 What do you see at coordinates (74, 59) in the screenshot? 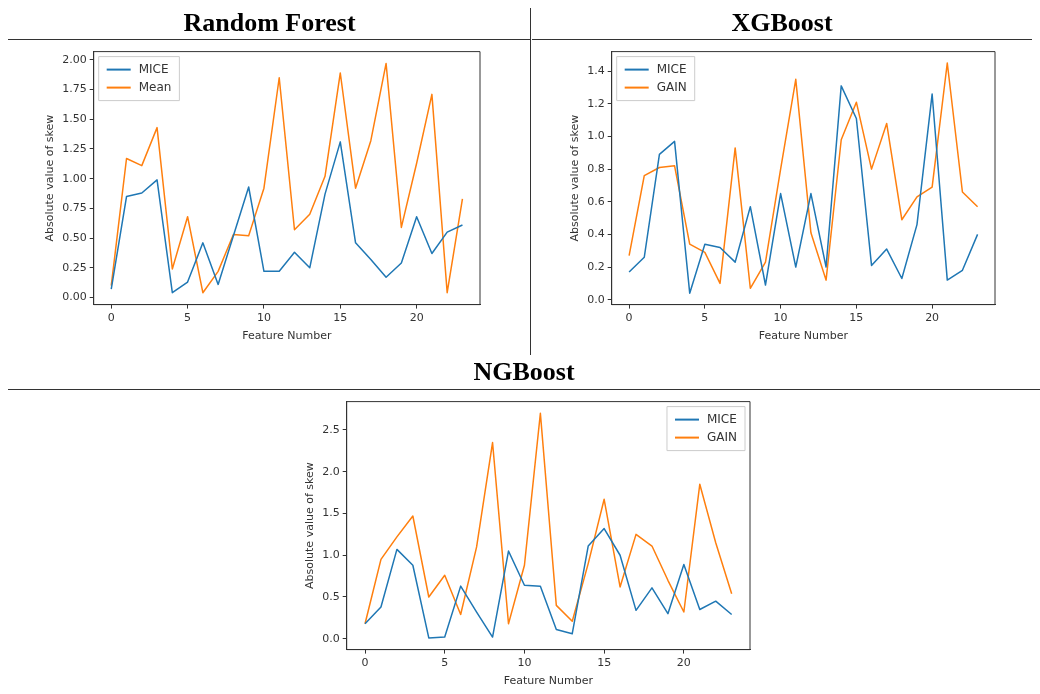
I see `y-tick-label: 2.00` at bounding box center [74, 59].